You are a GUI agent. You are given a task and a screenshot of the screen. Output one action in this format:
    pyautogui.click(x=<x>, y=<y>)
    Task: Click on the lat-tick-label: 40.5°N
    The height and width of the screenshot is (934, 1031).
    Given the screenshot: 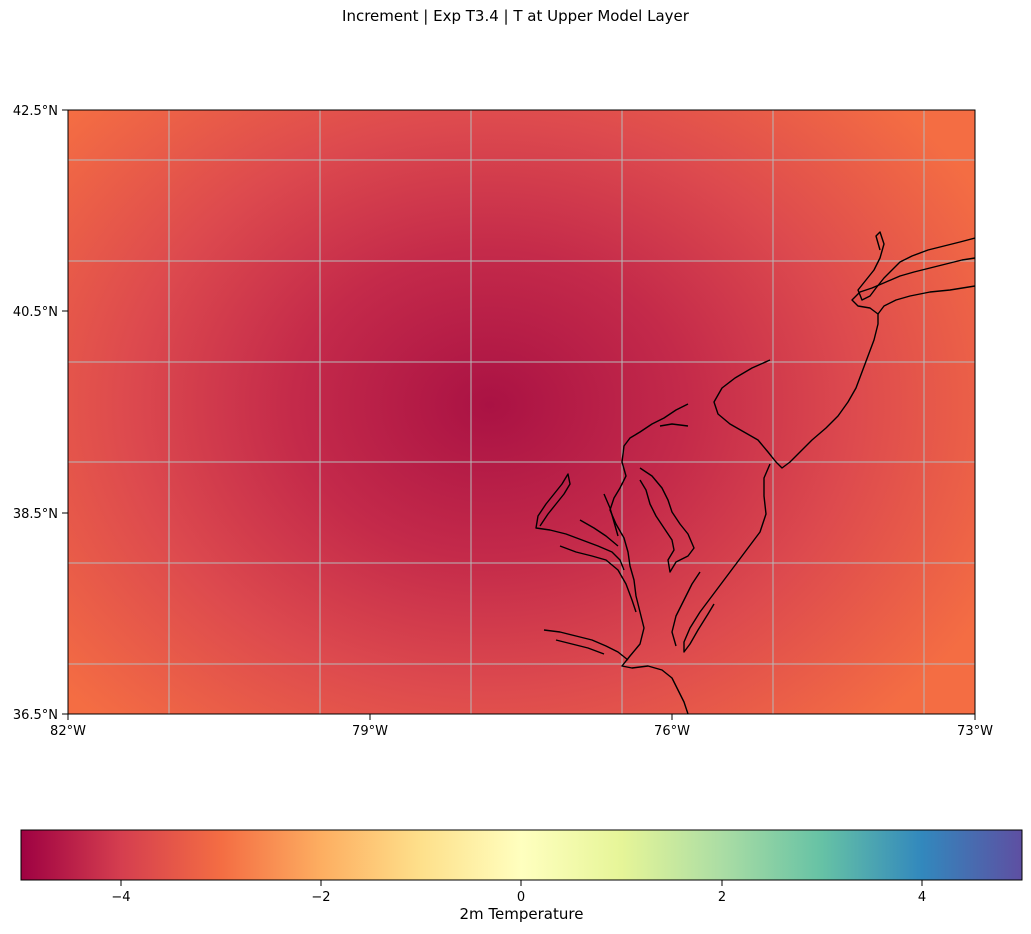 What is the action you would take?
    pyautogui.click(x=35, y=312)
    